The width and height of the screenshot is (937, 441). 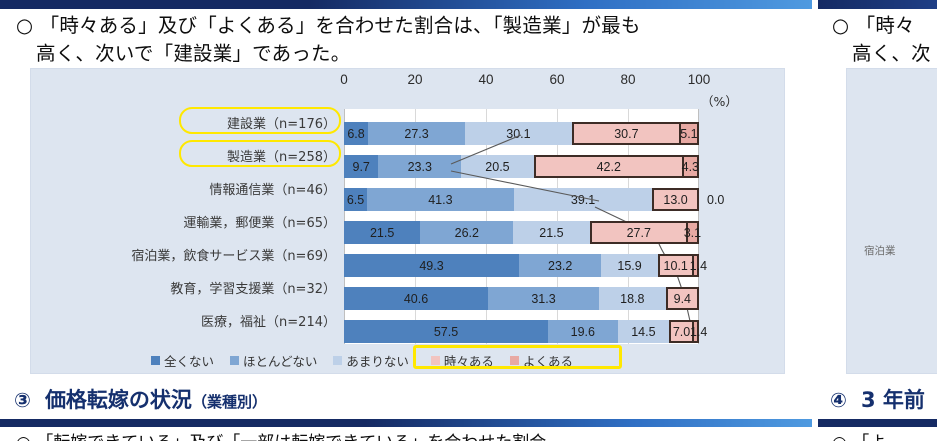 I want to click on chart-legend: 全くない ほとんどない あまりない 時々ある よくある, so click(x=370, y=360).